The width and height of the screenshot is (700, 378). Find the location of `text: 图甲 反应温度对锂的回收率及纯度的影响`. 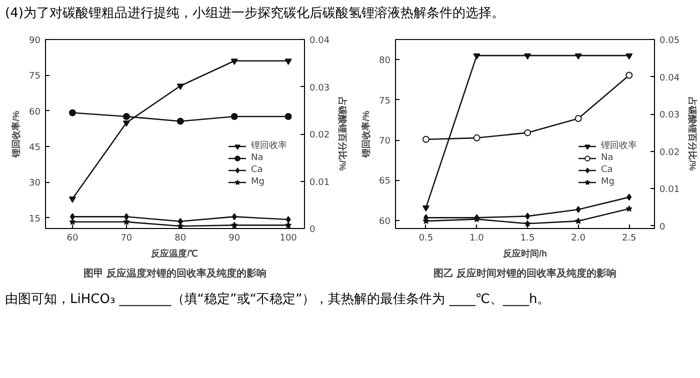

text: 图甲 反应温度对锂的回收率及纯度的影响 is located at coordinates (175, 274).